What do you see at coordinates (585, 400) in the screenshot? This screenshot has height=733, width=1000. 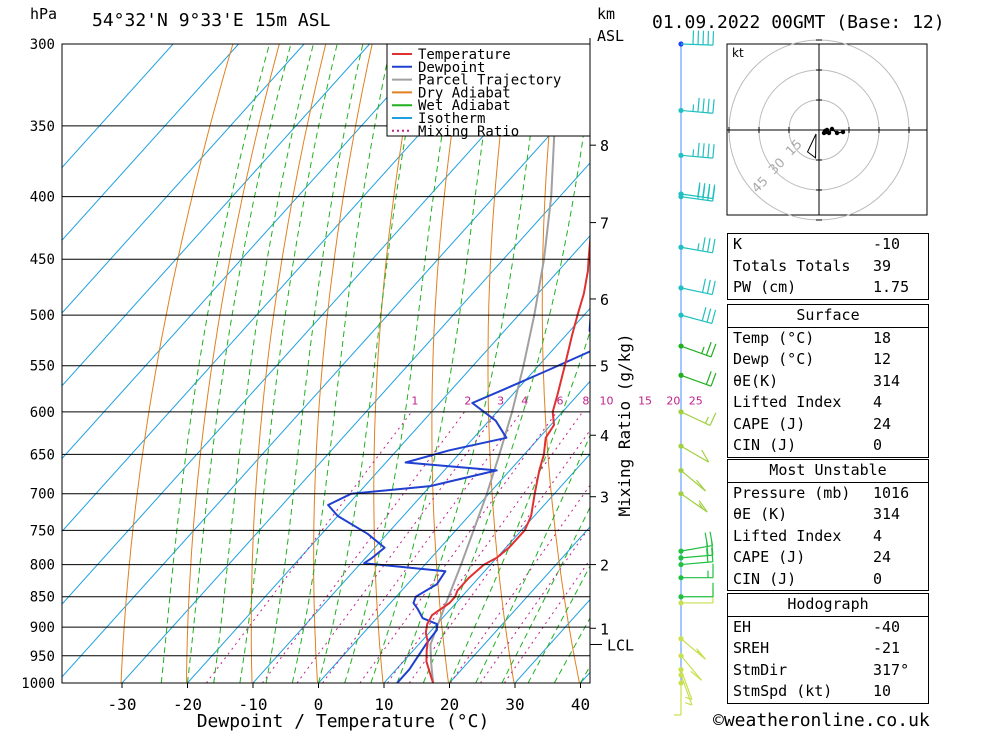 I see `mixing-ratio-label: 8` at bounding box center [585, 400].